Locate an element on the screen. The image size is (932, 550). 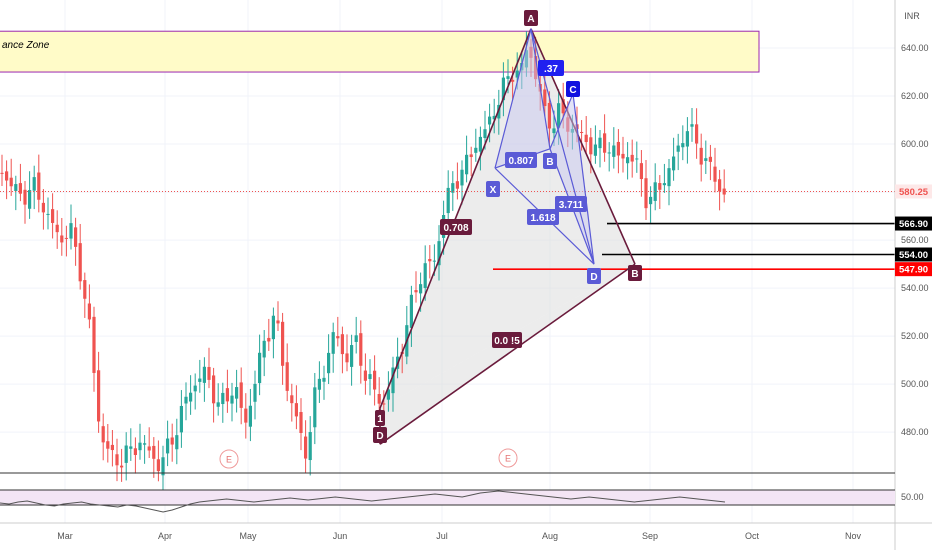
currency-label: INR is located at coordinates (912, 16).